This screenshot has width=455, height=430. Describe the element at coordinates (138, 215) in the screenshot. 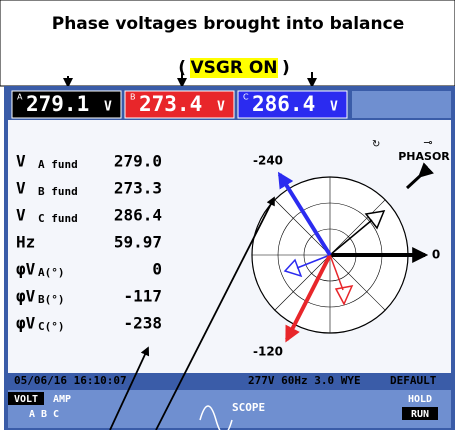

I see `meas-value: 286.4` at that location.